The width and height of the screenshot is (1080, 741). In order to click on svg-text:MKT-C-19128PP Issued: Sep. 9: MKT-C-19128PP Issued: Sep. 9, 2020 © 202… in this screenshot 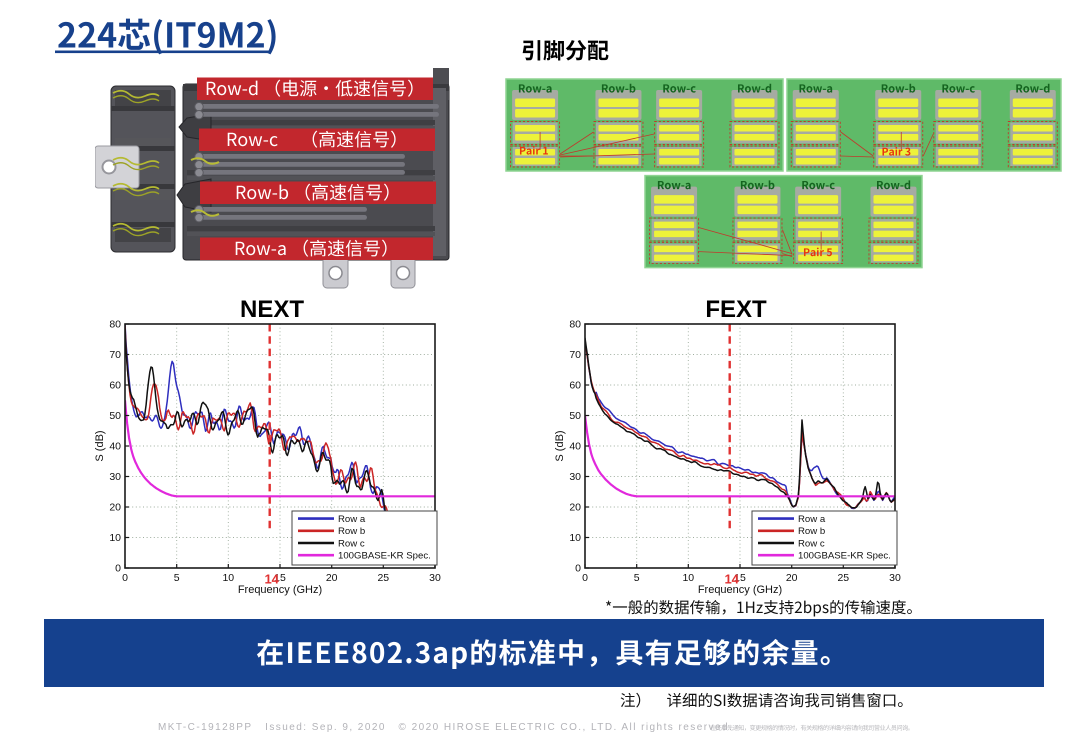, I will do `click(445, 727)`.